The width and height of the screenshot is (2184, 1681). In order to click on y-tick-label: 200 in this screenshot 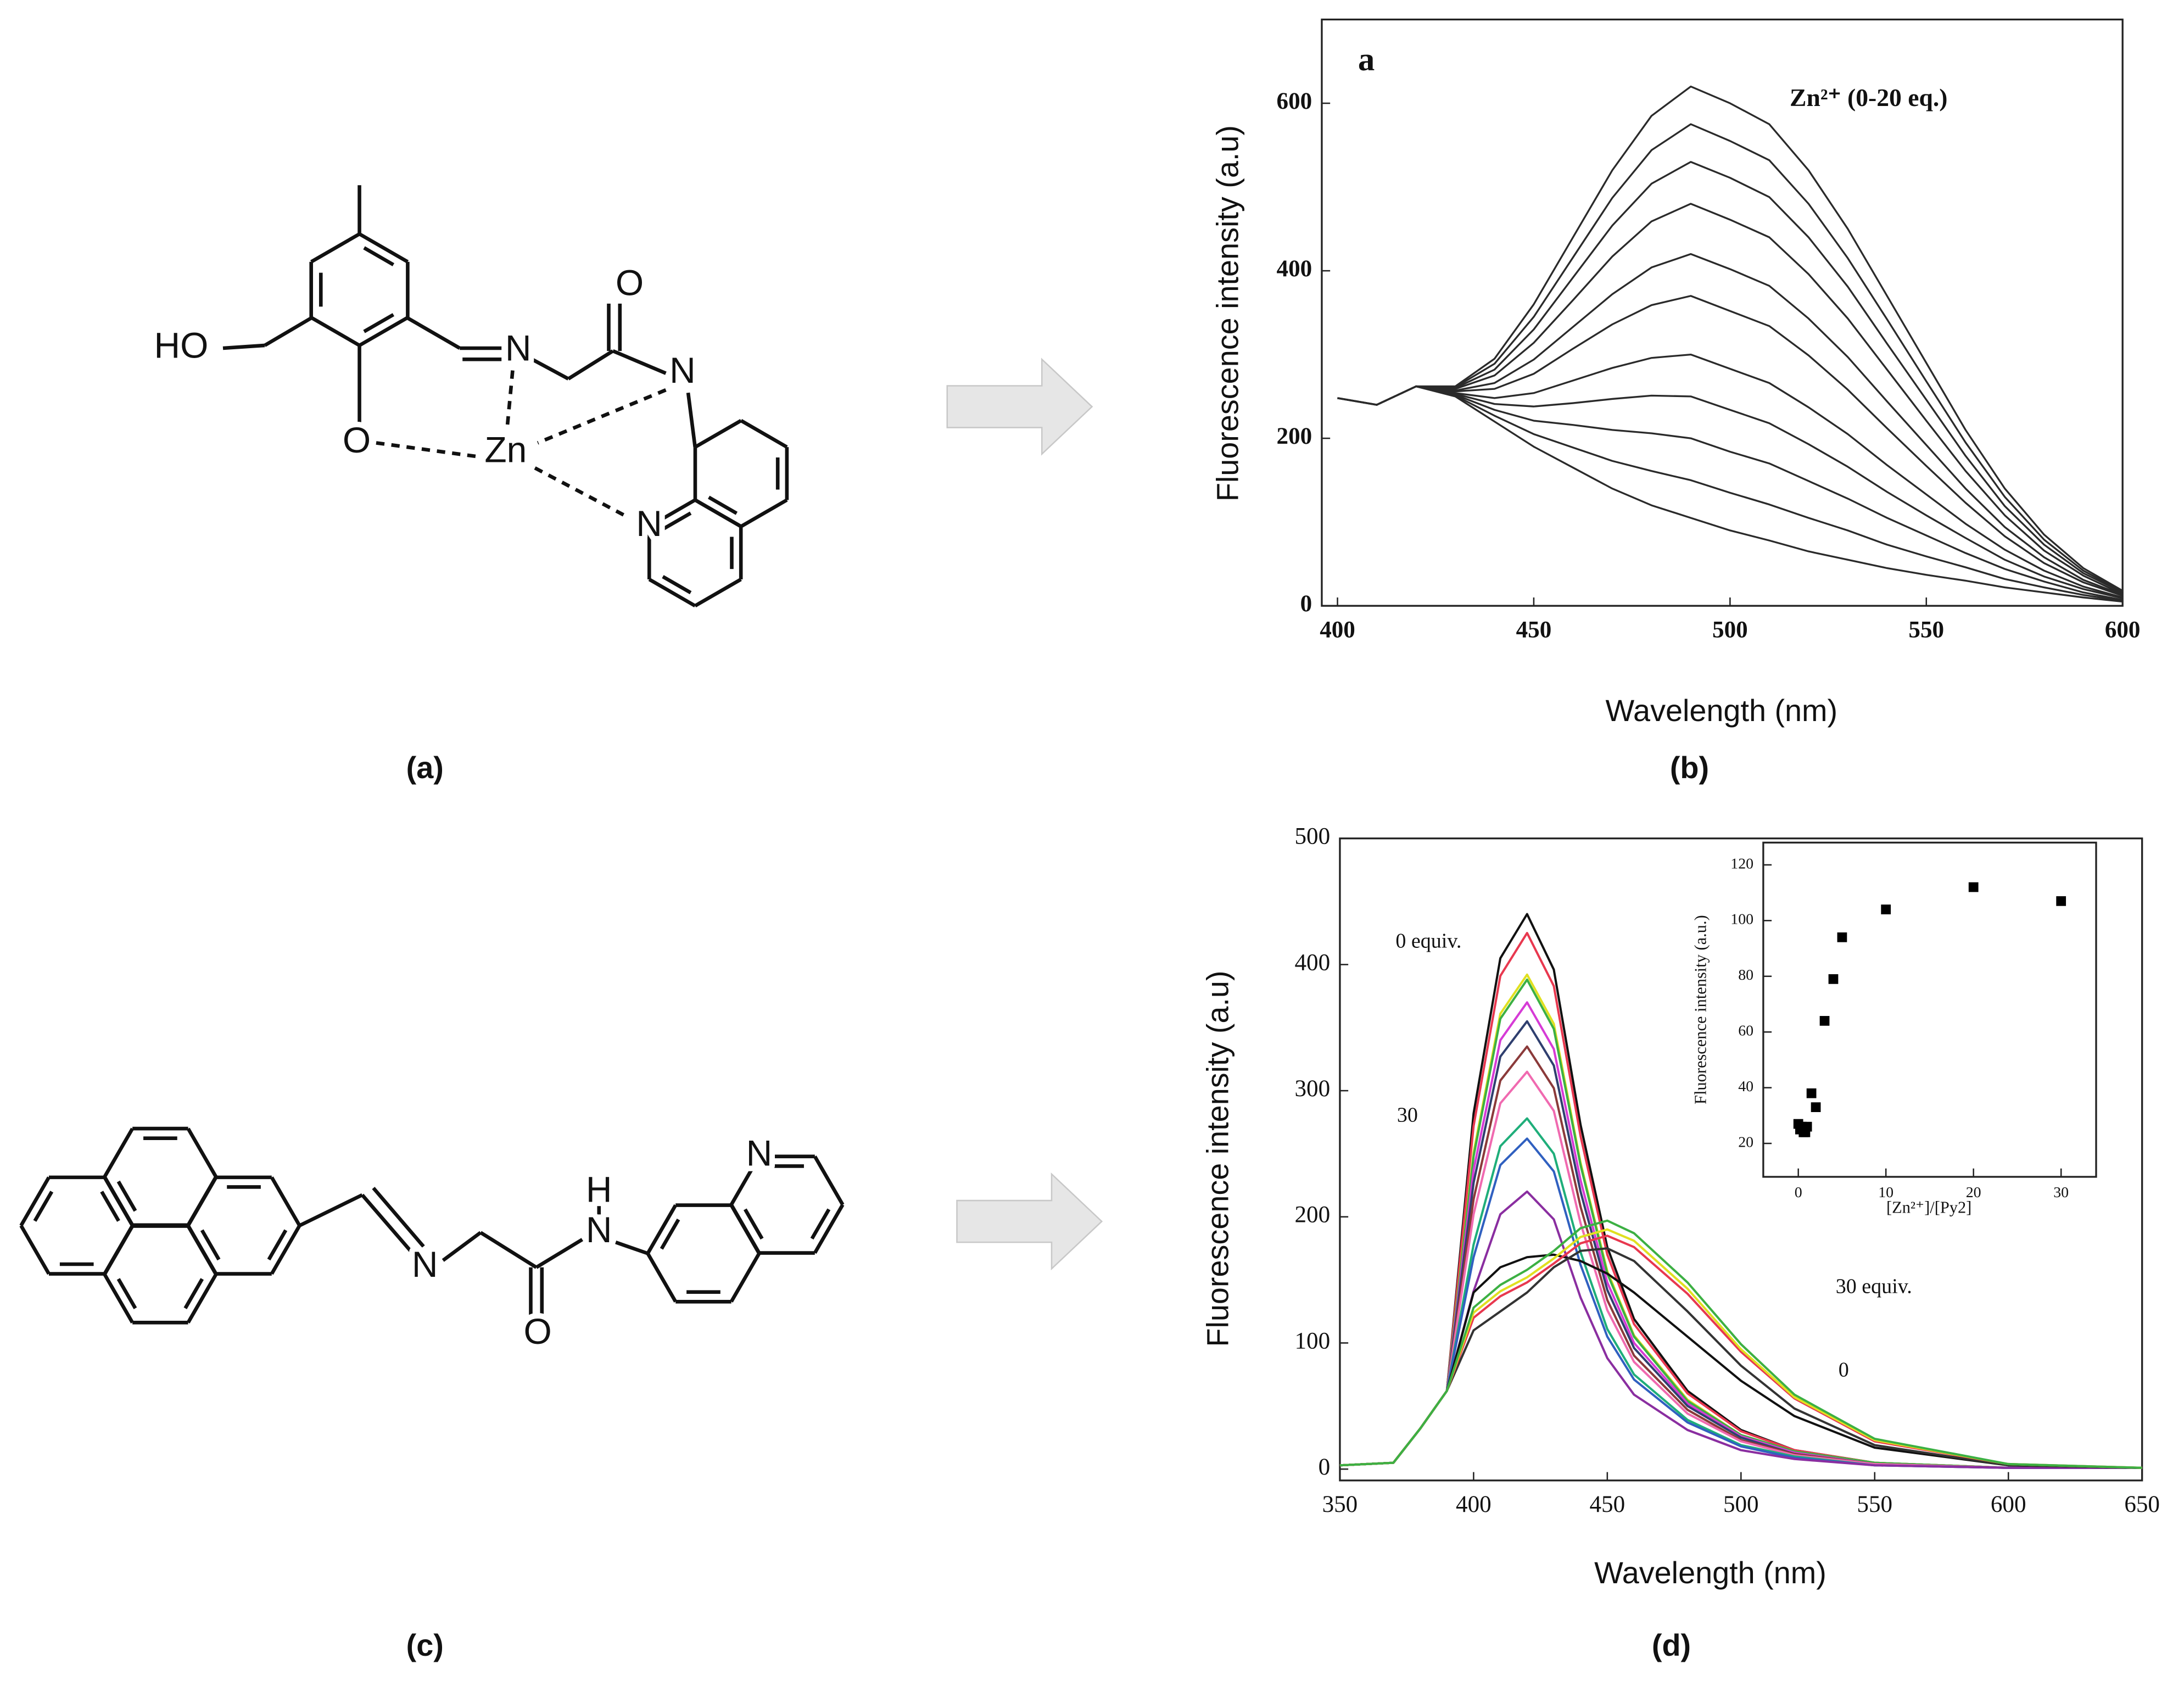, I will do `click(1295, 436)`.